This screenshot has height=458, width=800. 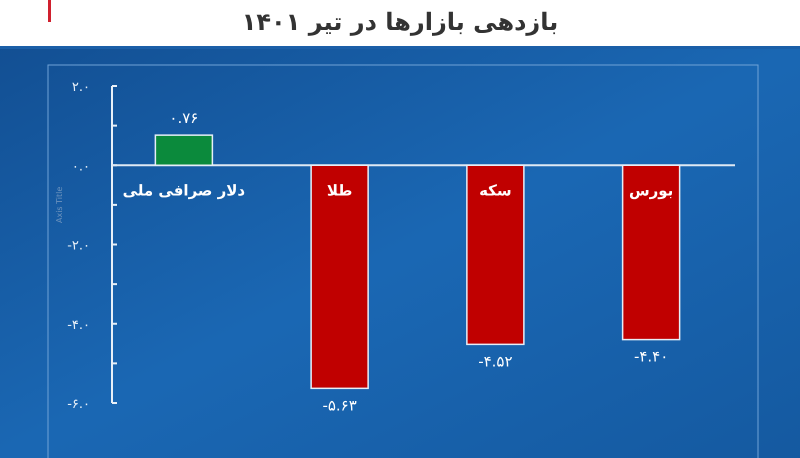 I want to click on x-tick-label: سکه, so click(x=495, y=190).